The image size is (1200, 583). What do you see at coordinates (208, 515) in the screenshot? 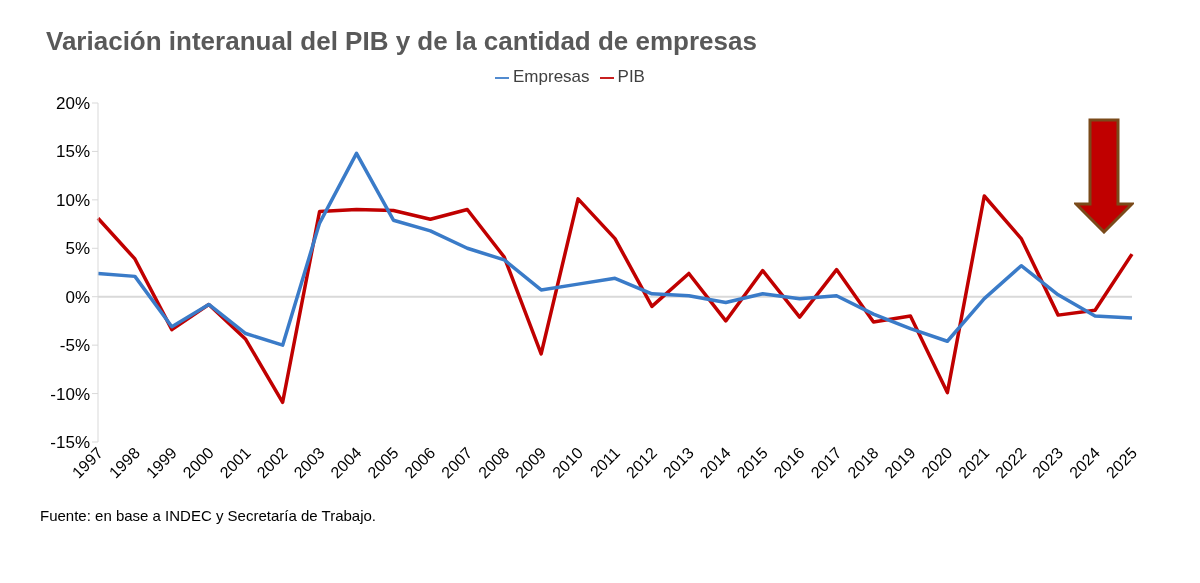
I see `source-note: Fuente: en base a INDEC y Secretaría de Trabajo.` at bounding box center [208, 515].